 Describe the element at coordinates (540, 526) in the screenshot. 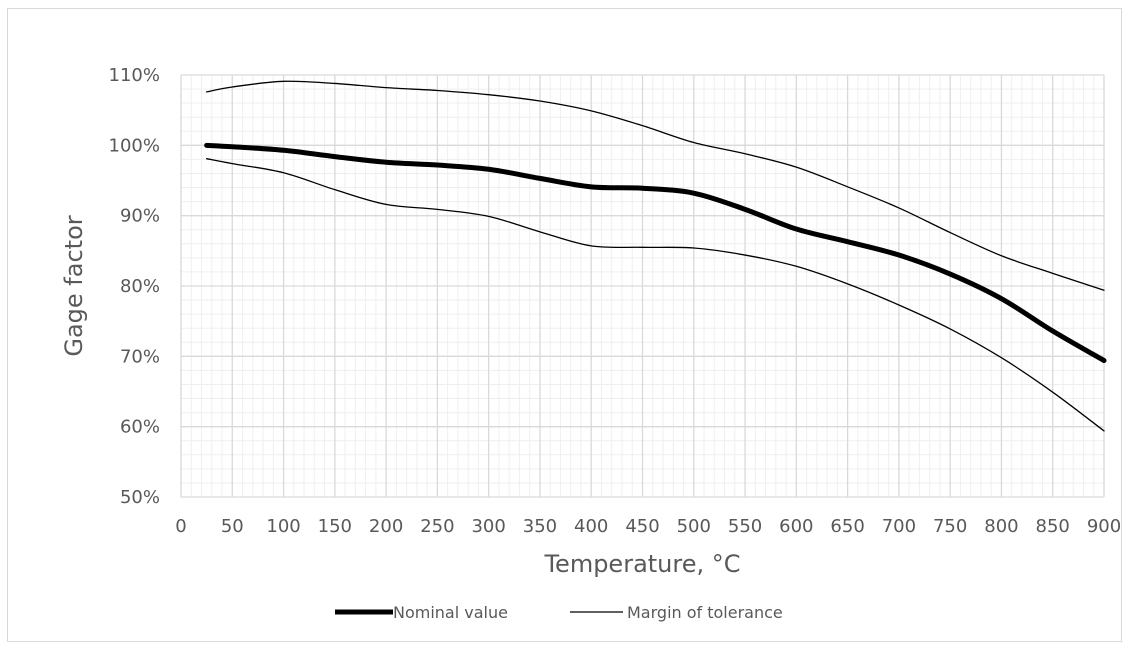

I see `x-tick-label: 350` at that location.